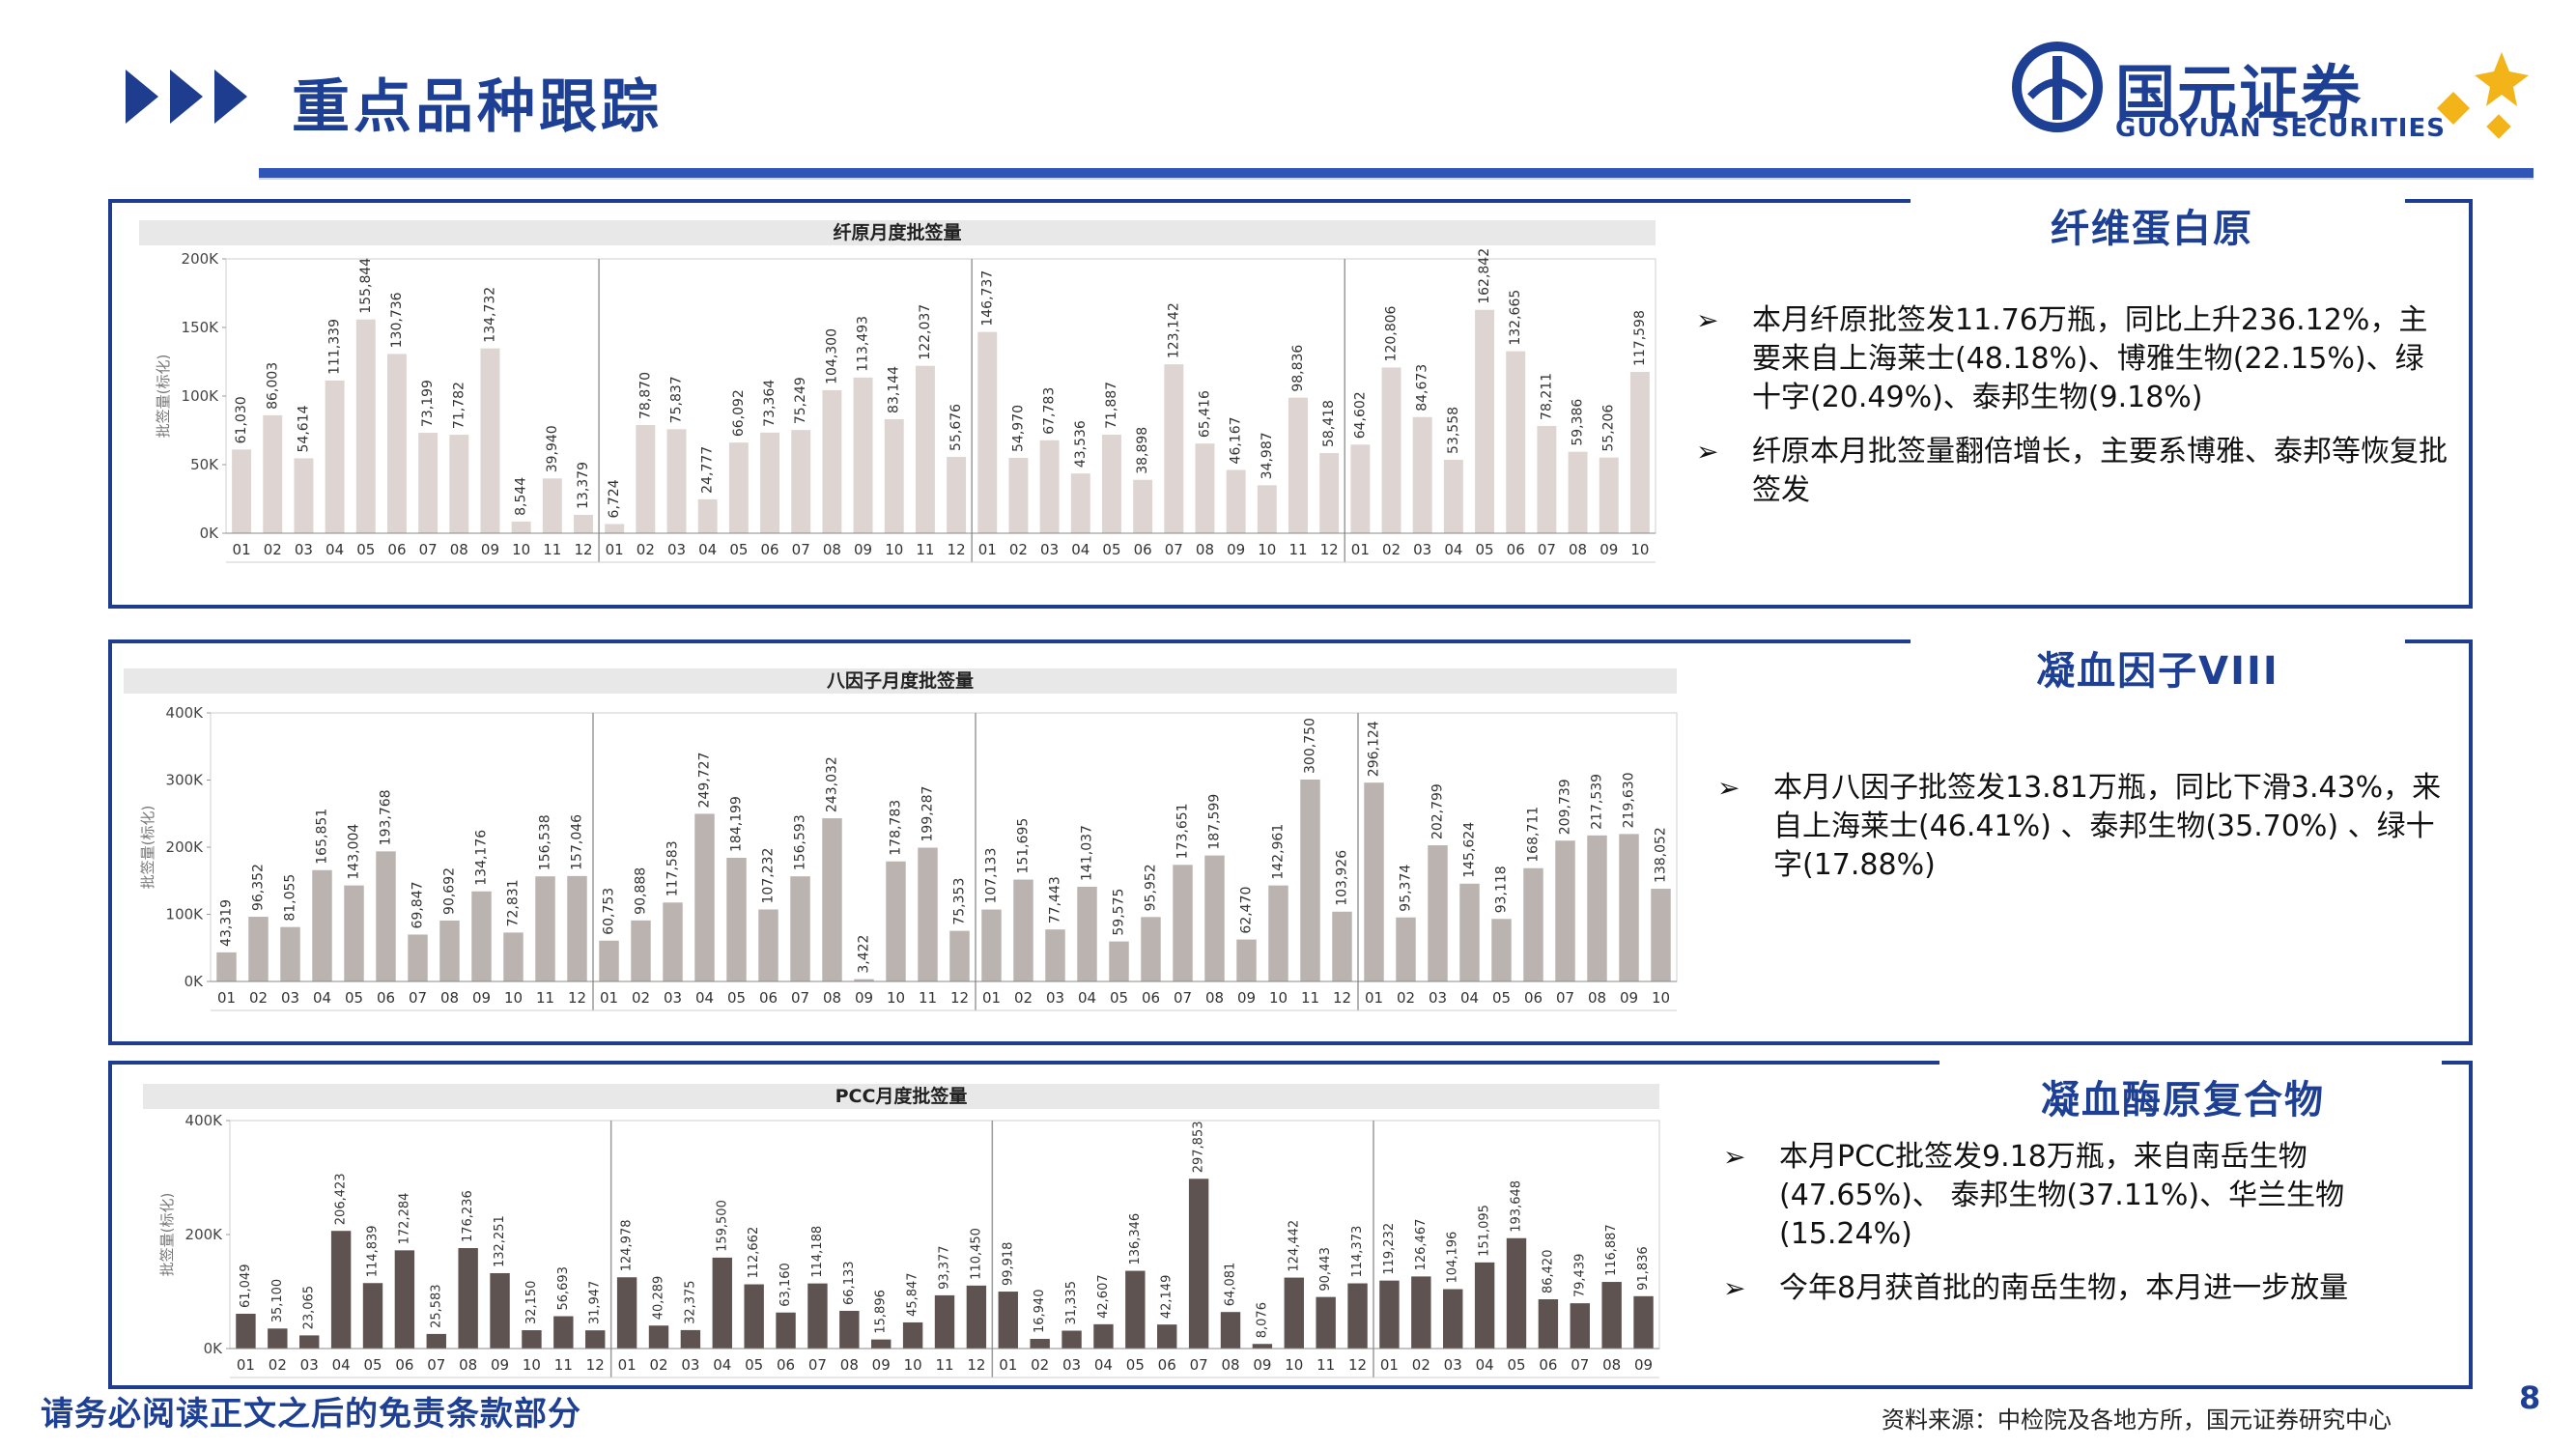 This screenshot has width=2576, height=1449. I want to click on data-label: 59,575, so click(1119, 912).